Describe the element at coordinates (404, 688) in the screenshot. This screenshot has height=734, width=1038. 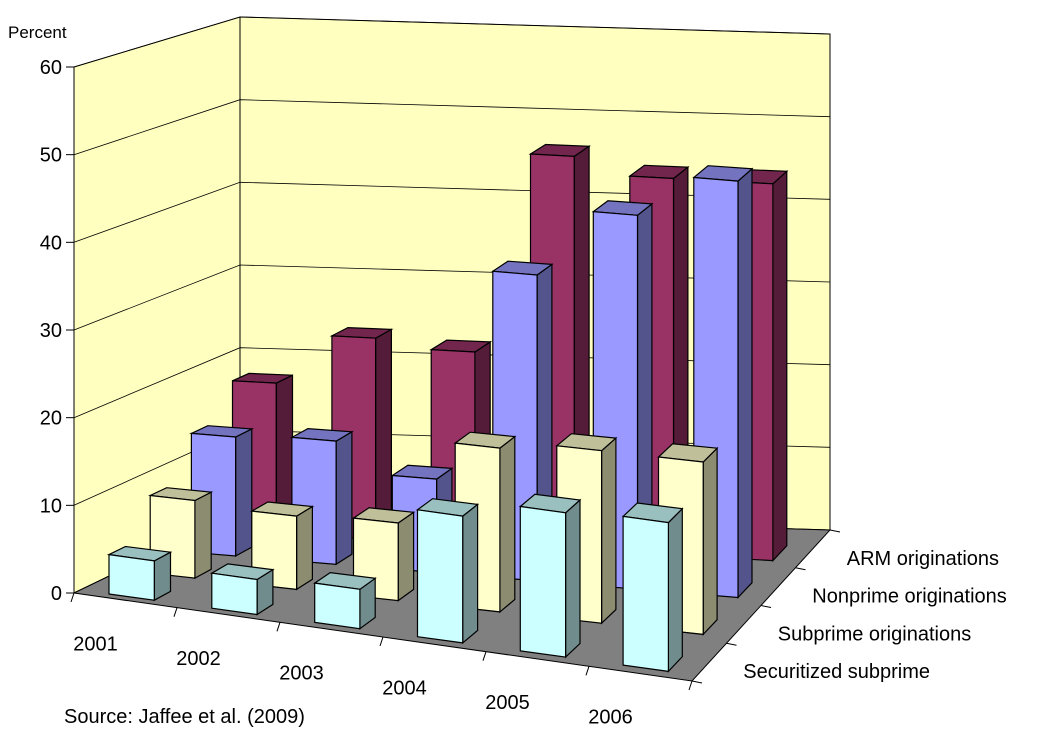
I see `x-tick-label: 2004` at that location.